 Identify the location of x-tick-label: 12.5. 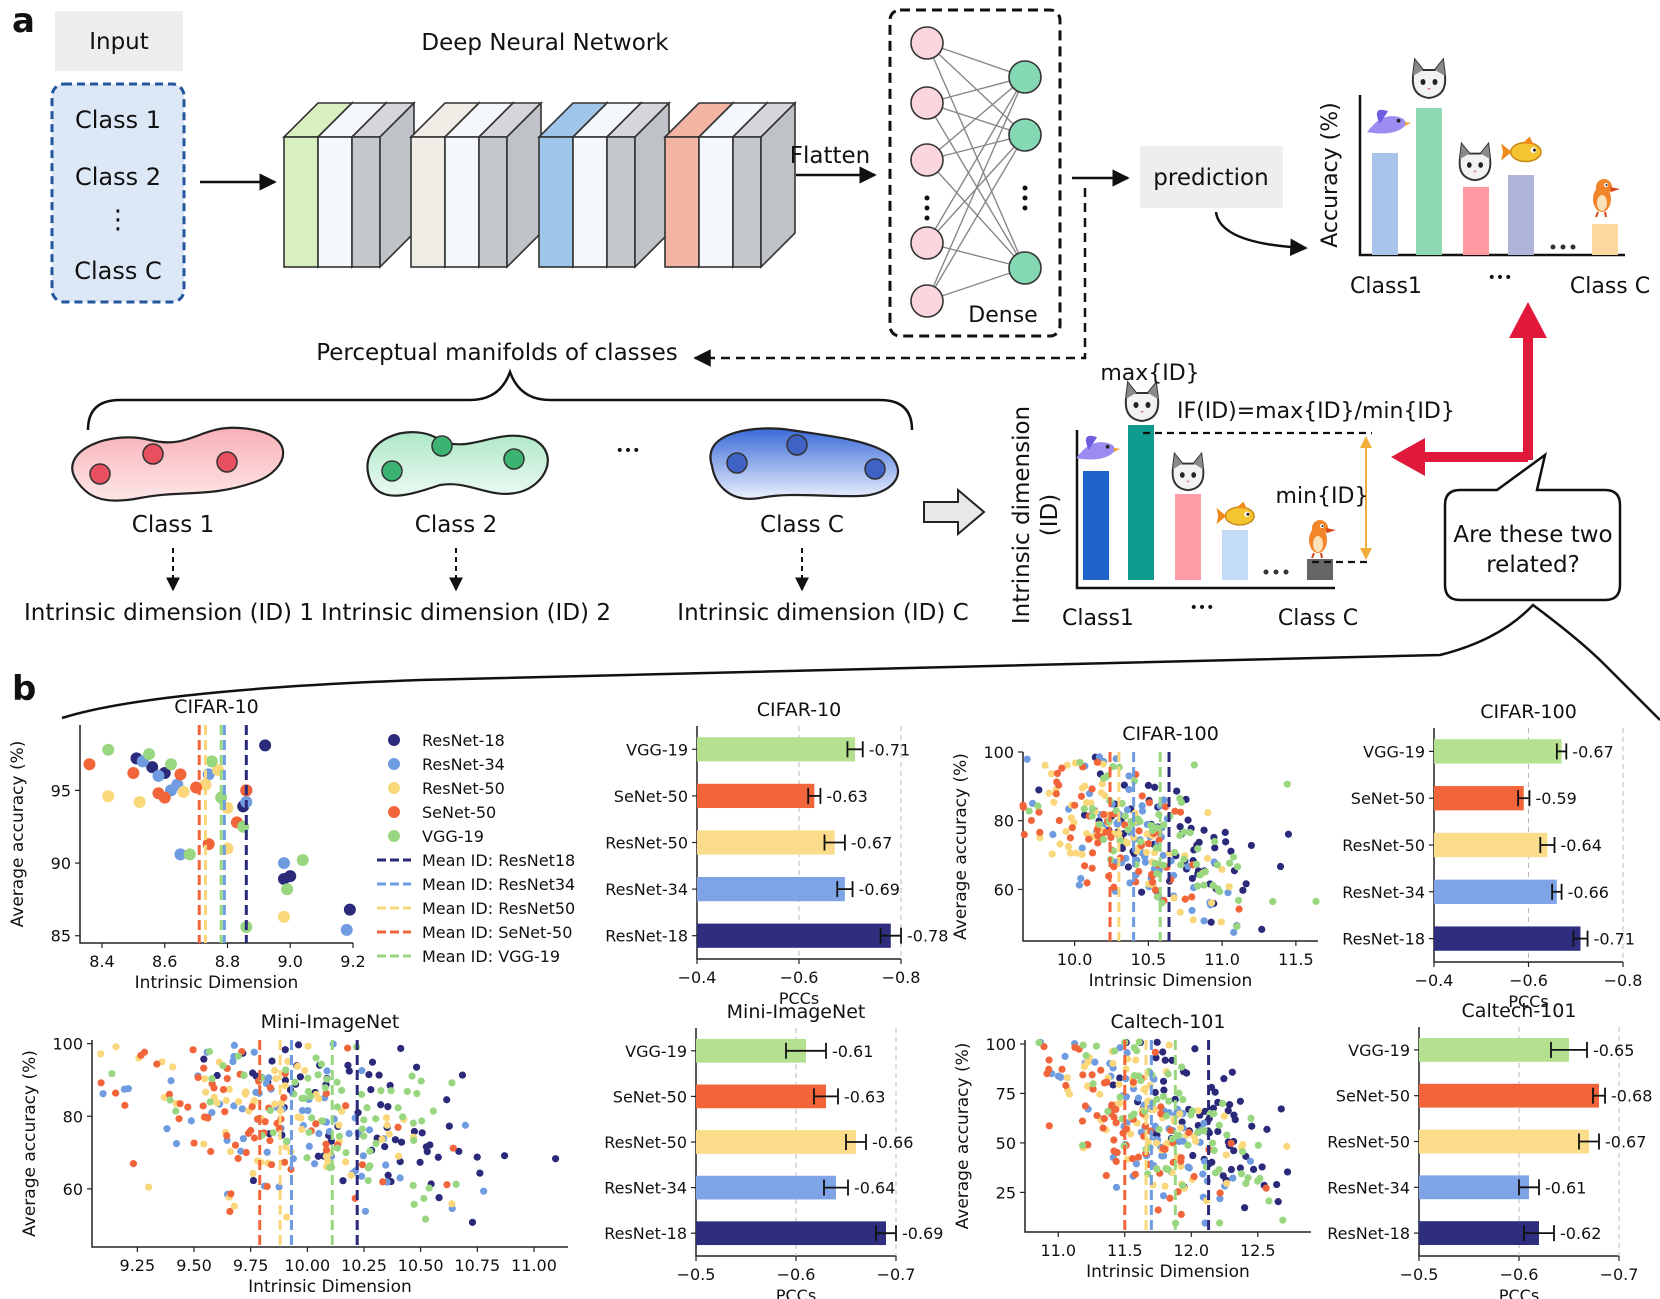
(1258, 1250).